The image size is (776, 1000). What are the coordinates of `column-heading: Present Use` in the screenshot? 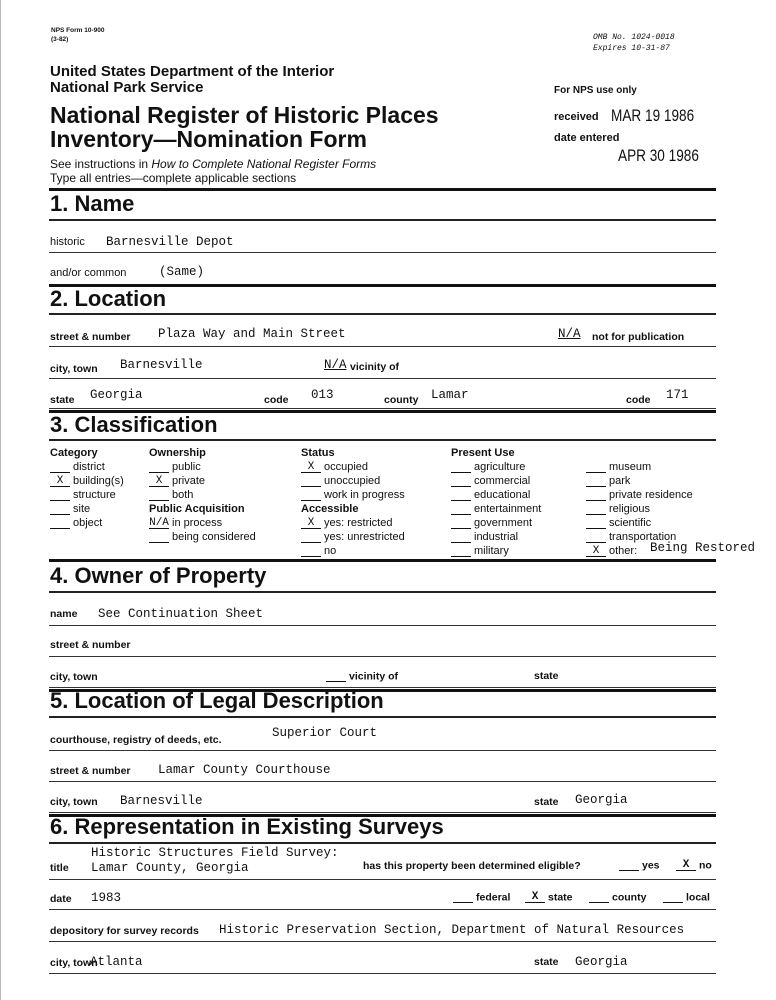 It's located at (483, 453).